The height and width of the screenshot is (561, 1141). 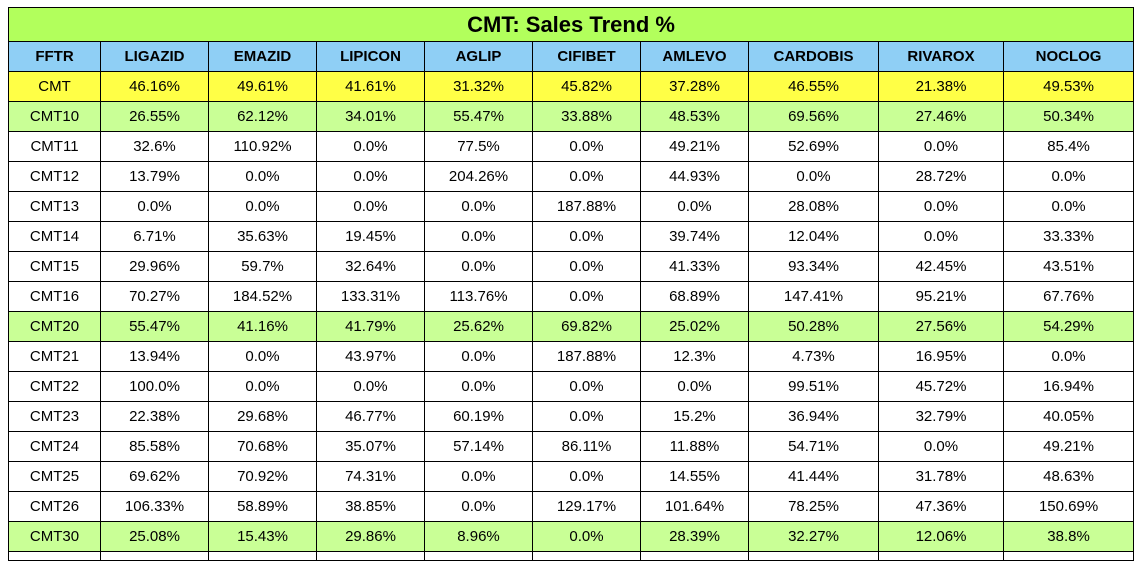 What do you see at coordinates (478, 446) in the screenshot?
I see `value-cell: 57.14%` at bounding box center [478, 446].